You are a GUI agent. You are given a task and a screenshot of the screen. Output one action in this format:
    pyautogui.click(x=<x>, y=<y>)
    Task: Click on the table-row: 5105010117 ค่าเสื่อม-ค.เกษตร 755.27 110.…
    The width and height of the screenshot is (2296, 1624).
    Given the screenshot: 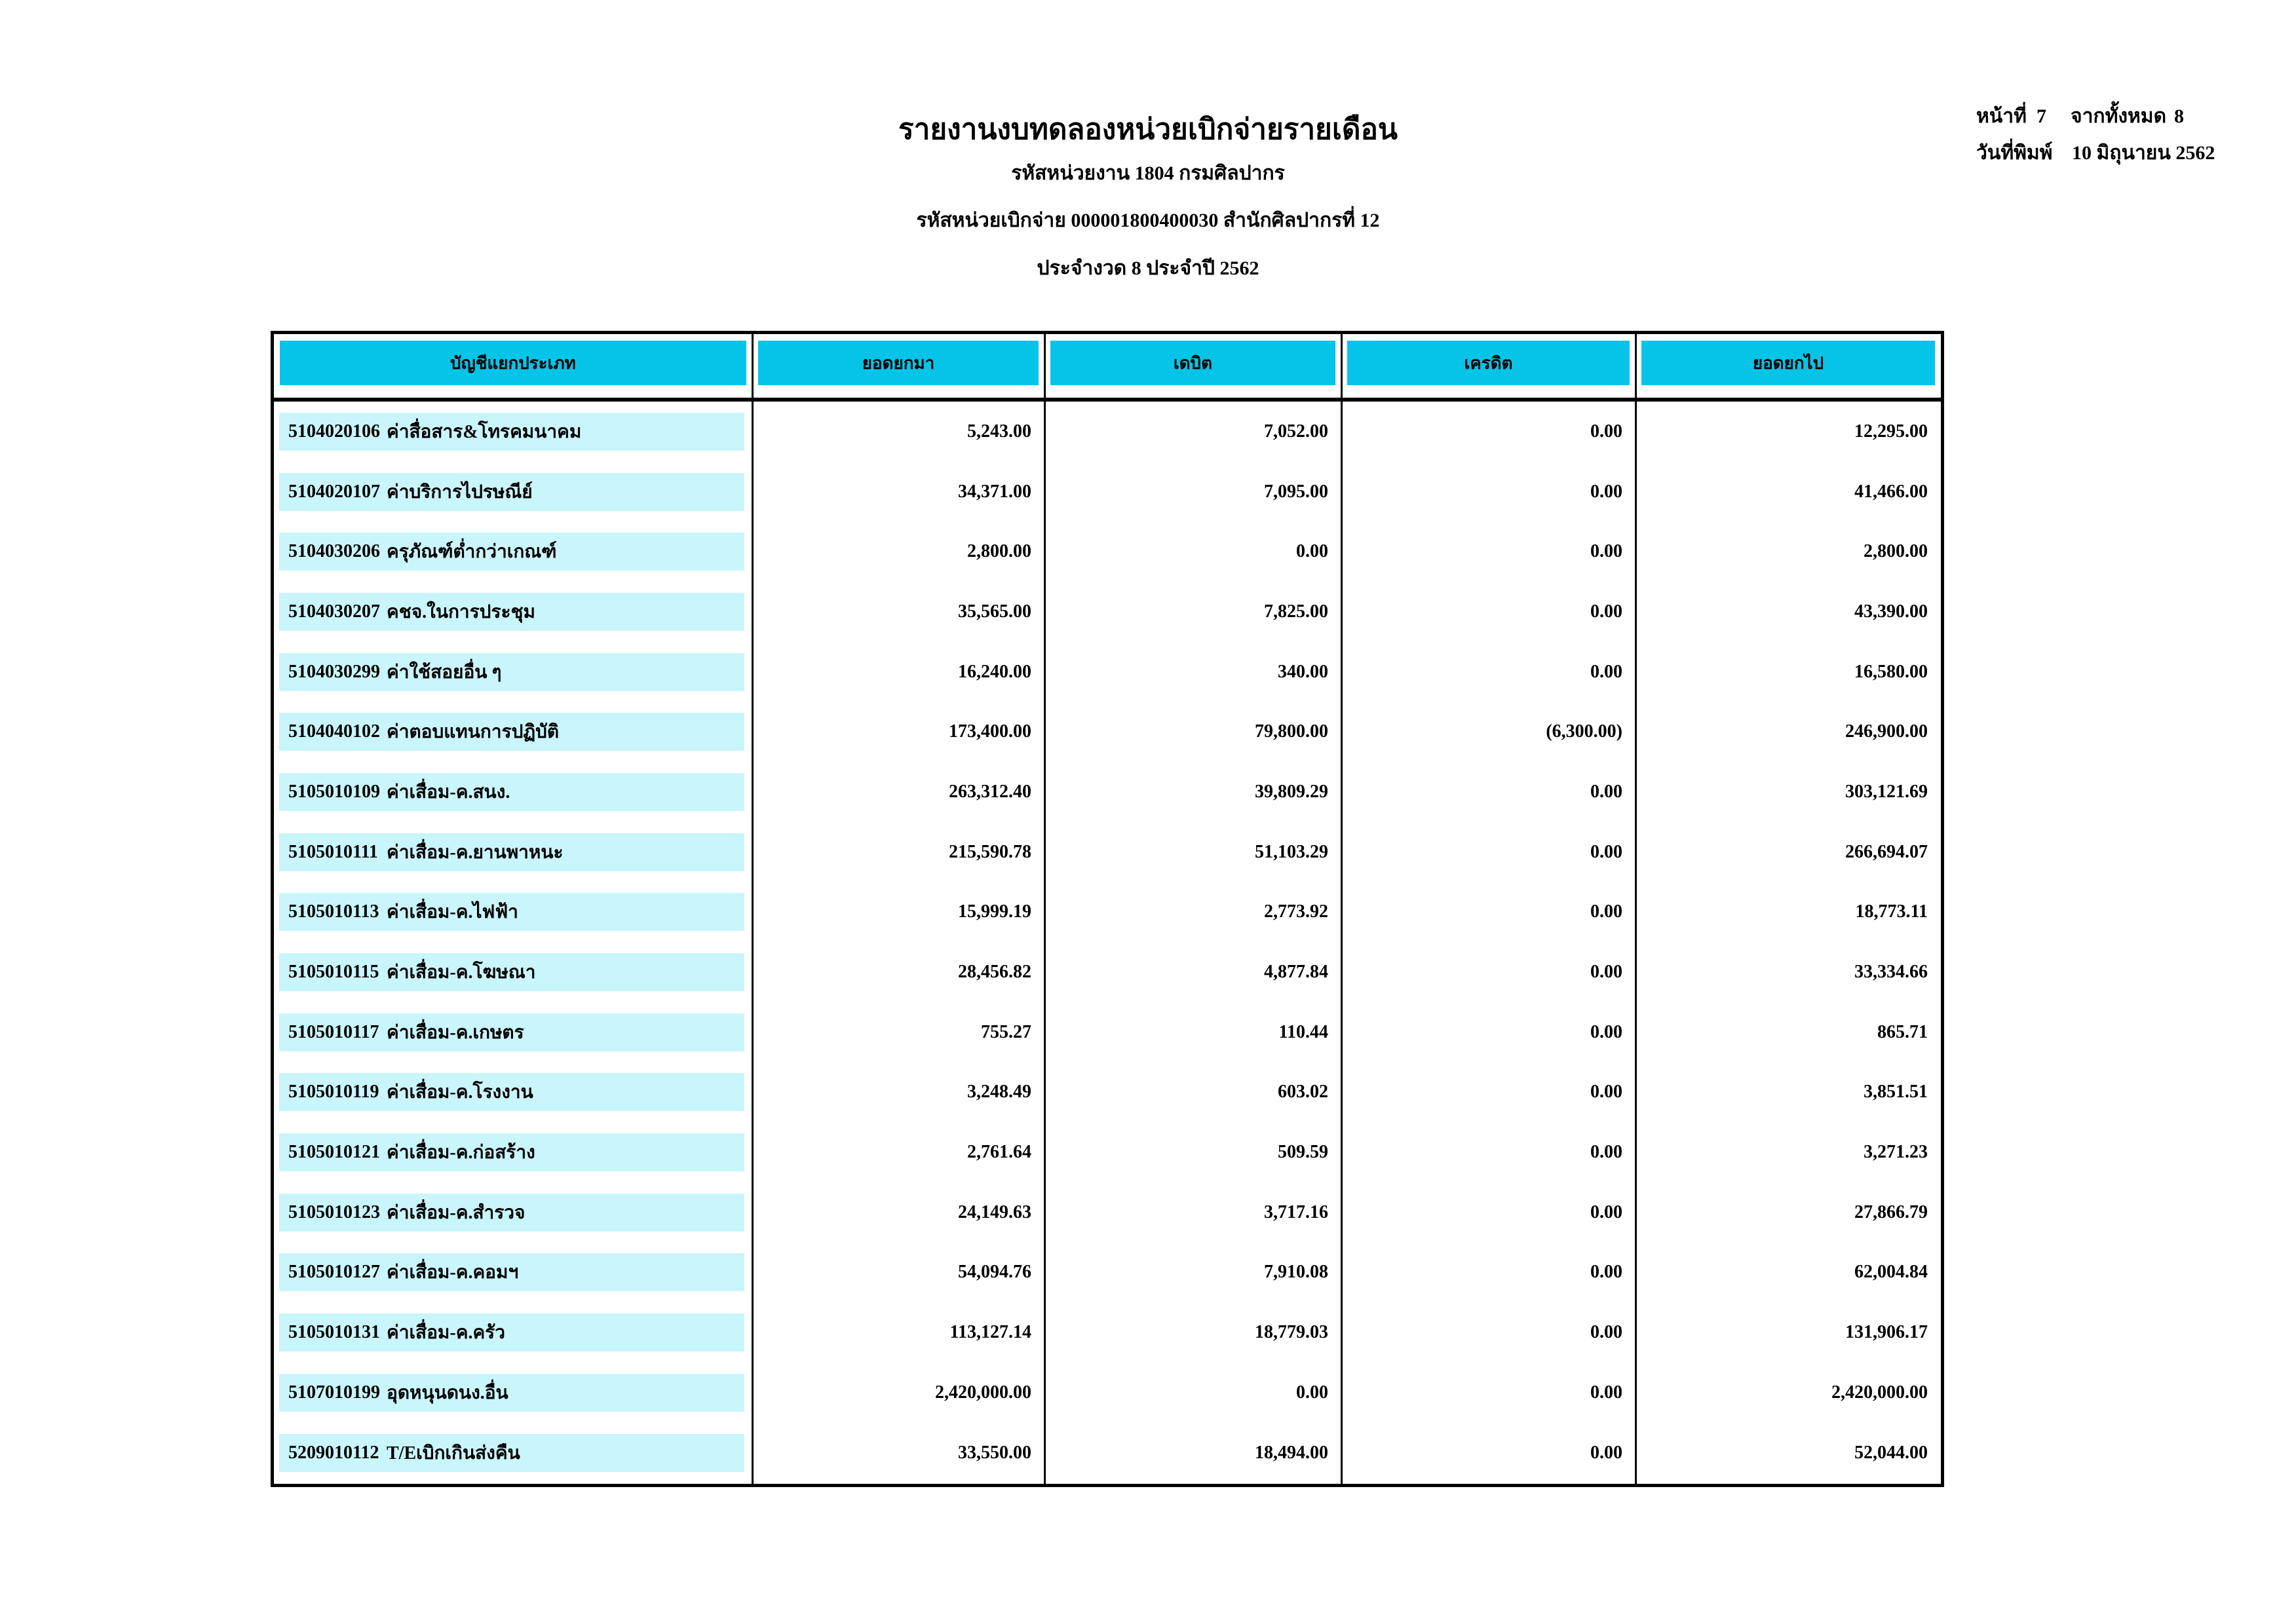 What is the action you would take?
    pyautogui.click(x=1107, y=1032)
    